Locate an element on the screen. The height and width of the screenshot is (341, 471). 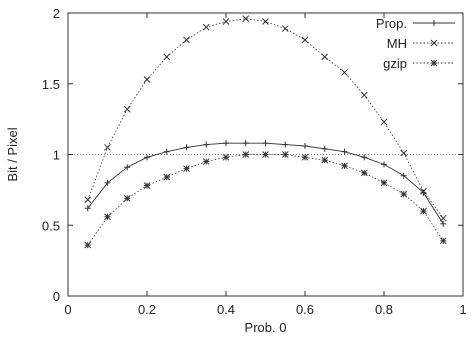
x-tick-label: 0.4 is located at coordinates (226, 309).